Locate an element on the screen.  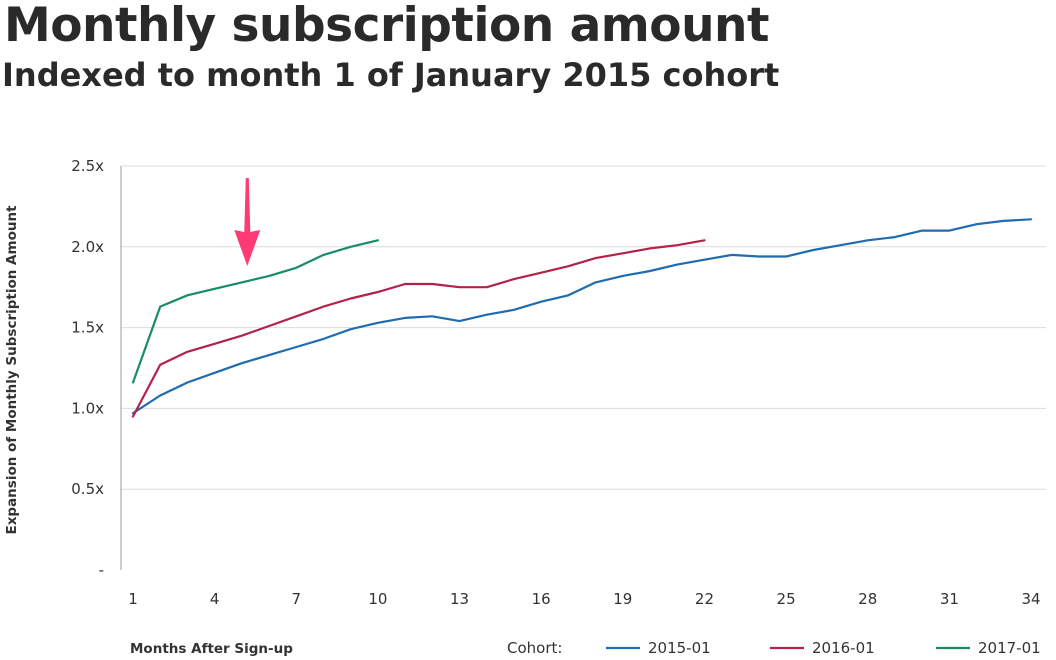
x-tick-label: 25 is located at coordinates (786, 599).